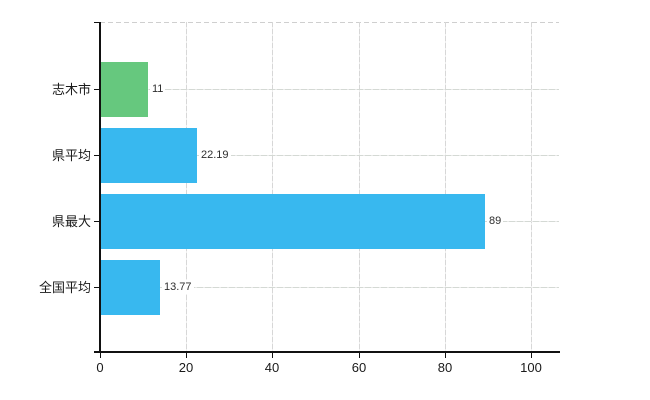  Describe the element at coordinates (97, 22) in the screenshot. I see `y-axis-top-tick` at that location.